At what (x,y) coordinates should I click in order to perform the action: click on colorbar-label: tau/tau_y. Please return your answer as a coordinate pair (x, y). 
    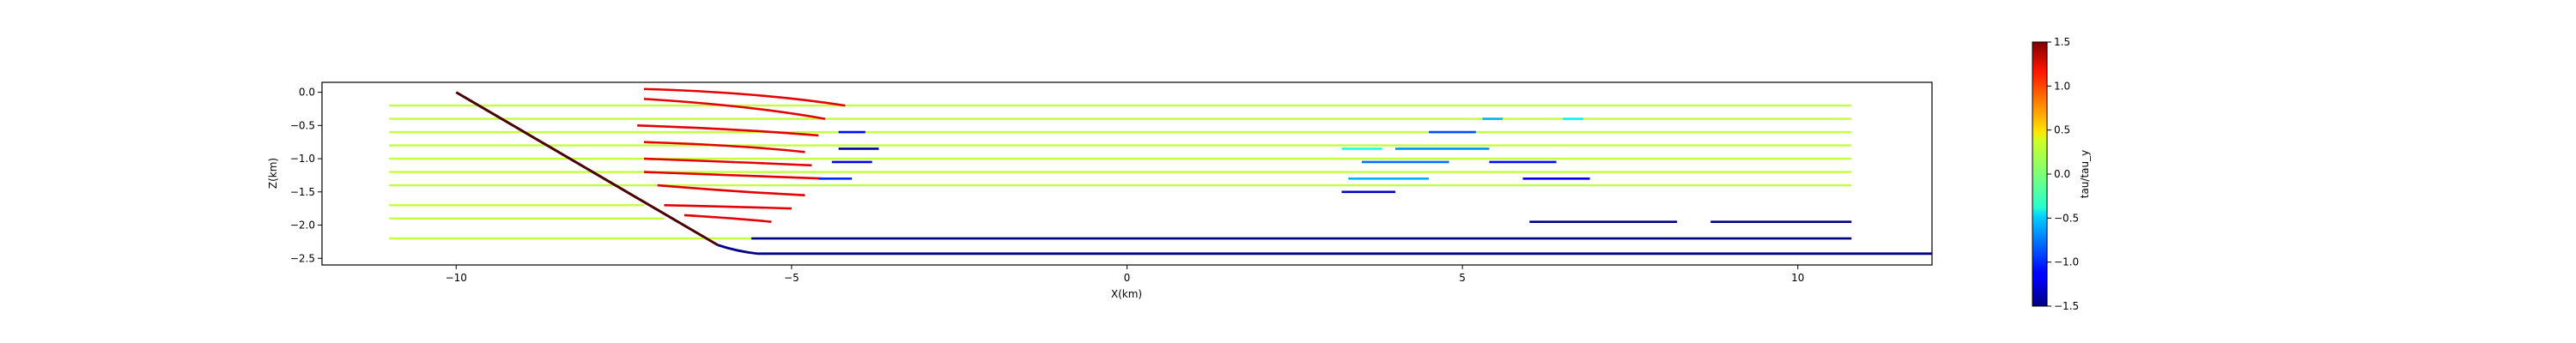
    Looking at the image, I should click on (2085, 174).